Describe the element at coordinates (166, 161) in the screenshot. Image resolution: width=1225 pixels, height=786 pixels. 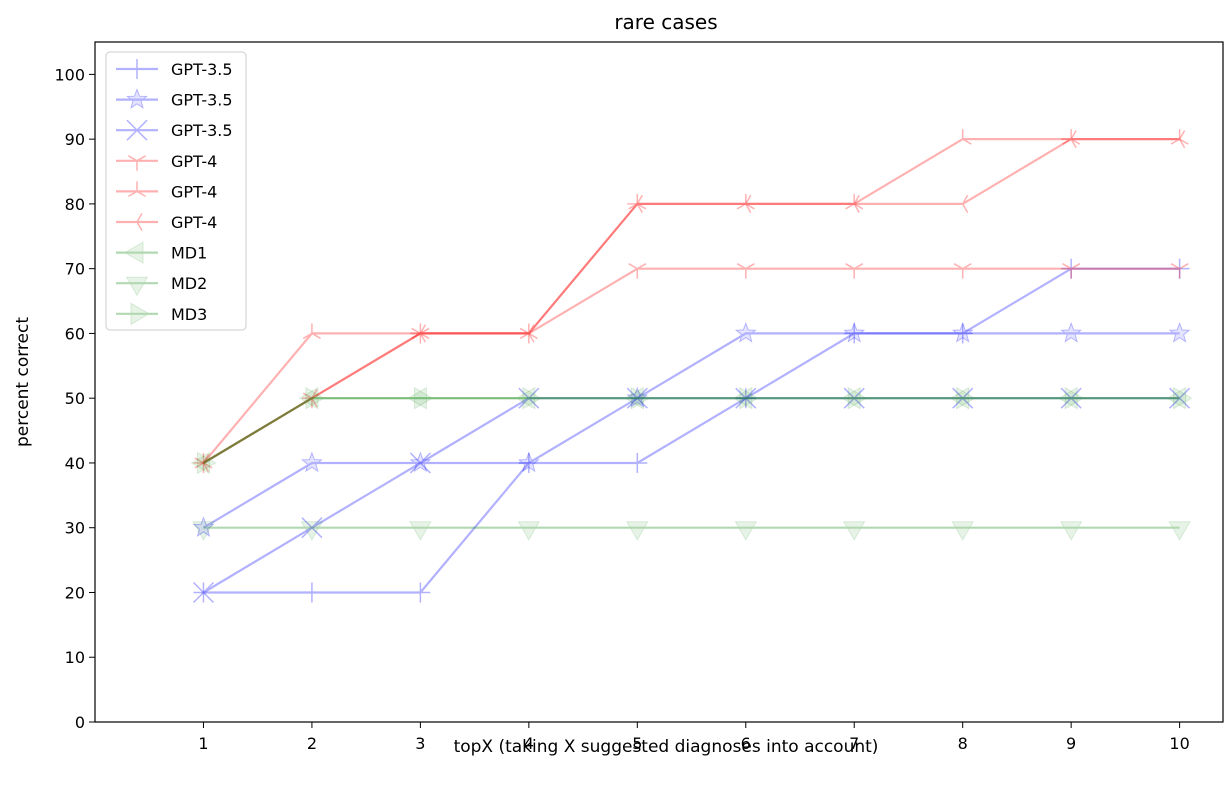
I see `legend-entry-4: GPT-4` at that location.